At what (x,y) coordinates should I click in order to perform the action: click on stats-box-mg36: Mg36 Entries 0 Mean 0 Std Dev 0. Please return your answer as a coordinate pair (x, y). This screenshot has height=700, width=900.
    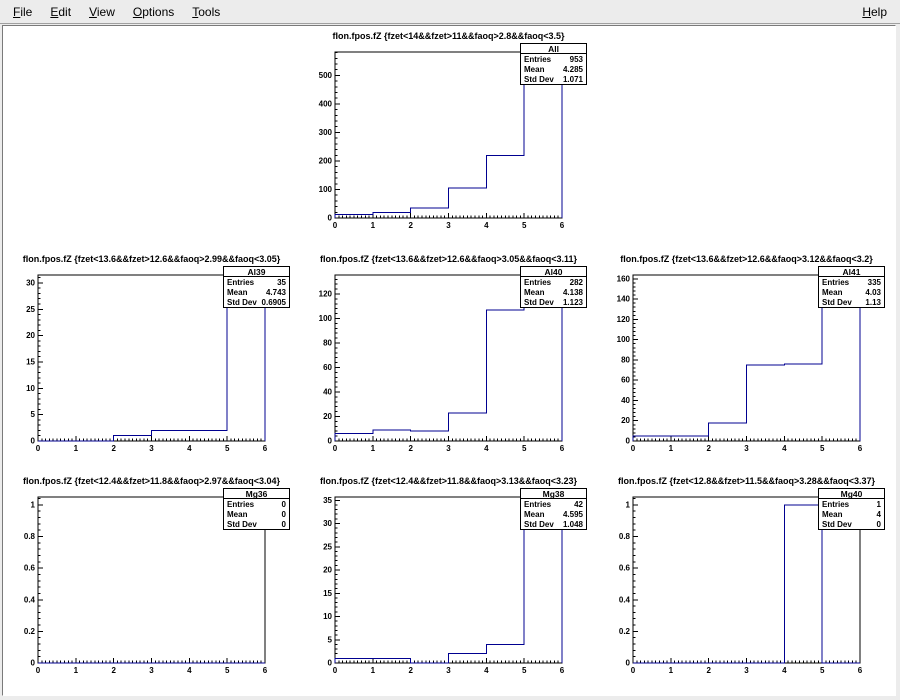
    Looking at the image, I should click on (256, 509).